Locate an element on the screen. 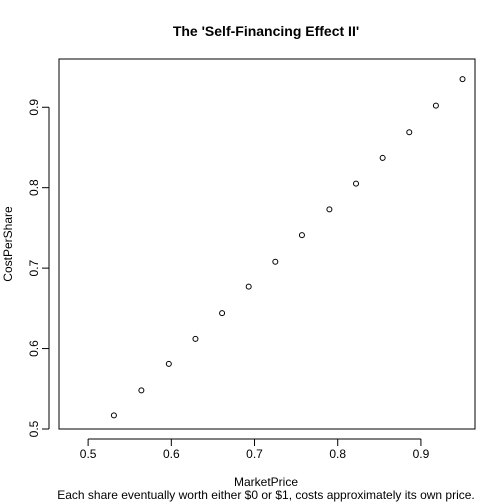 Image resolution: width=504 pixels, height=504 pixels. x-tick-label: 0.6 is located at coordinates (171, 454).